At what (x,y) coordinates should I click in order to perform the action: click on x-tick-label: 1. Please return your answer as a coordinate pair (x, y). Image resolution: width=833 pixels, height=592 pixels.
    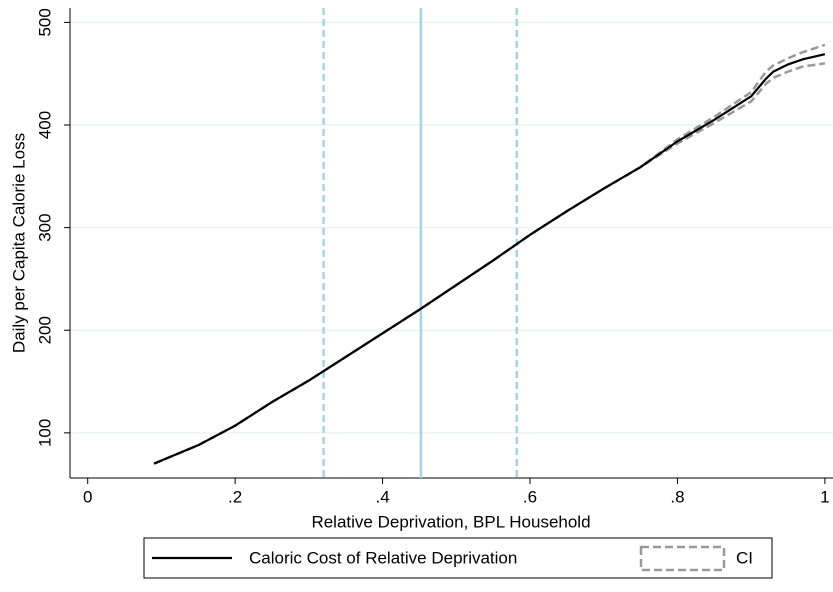
    Looking at the image, I should click on (824, 496).